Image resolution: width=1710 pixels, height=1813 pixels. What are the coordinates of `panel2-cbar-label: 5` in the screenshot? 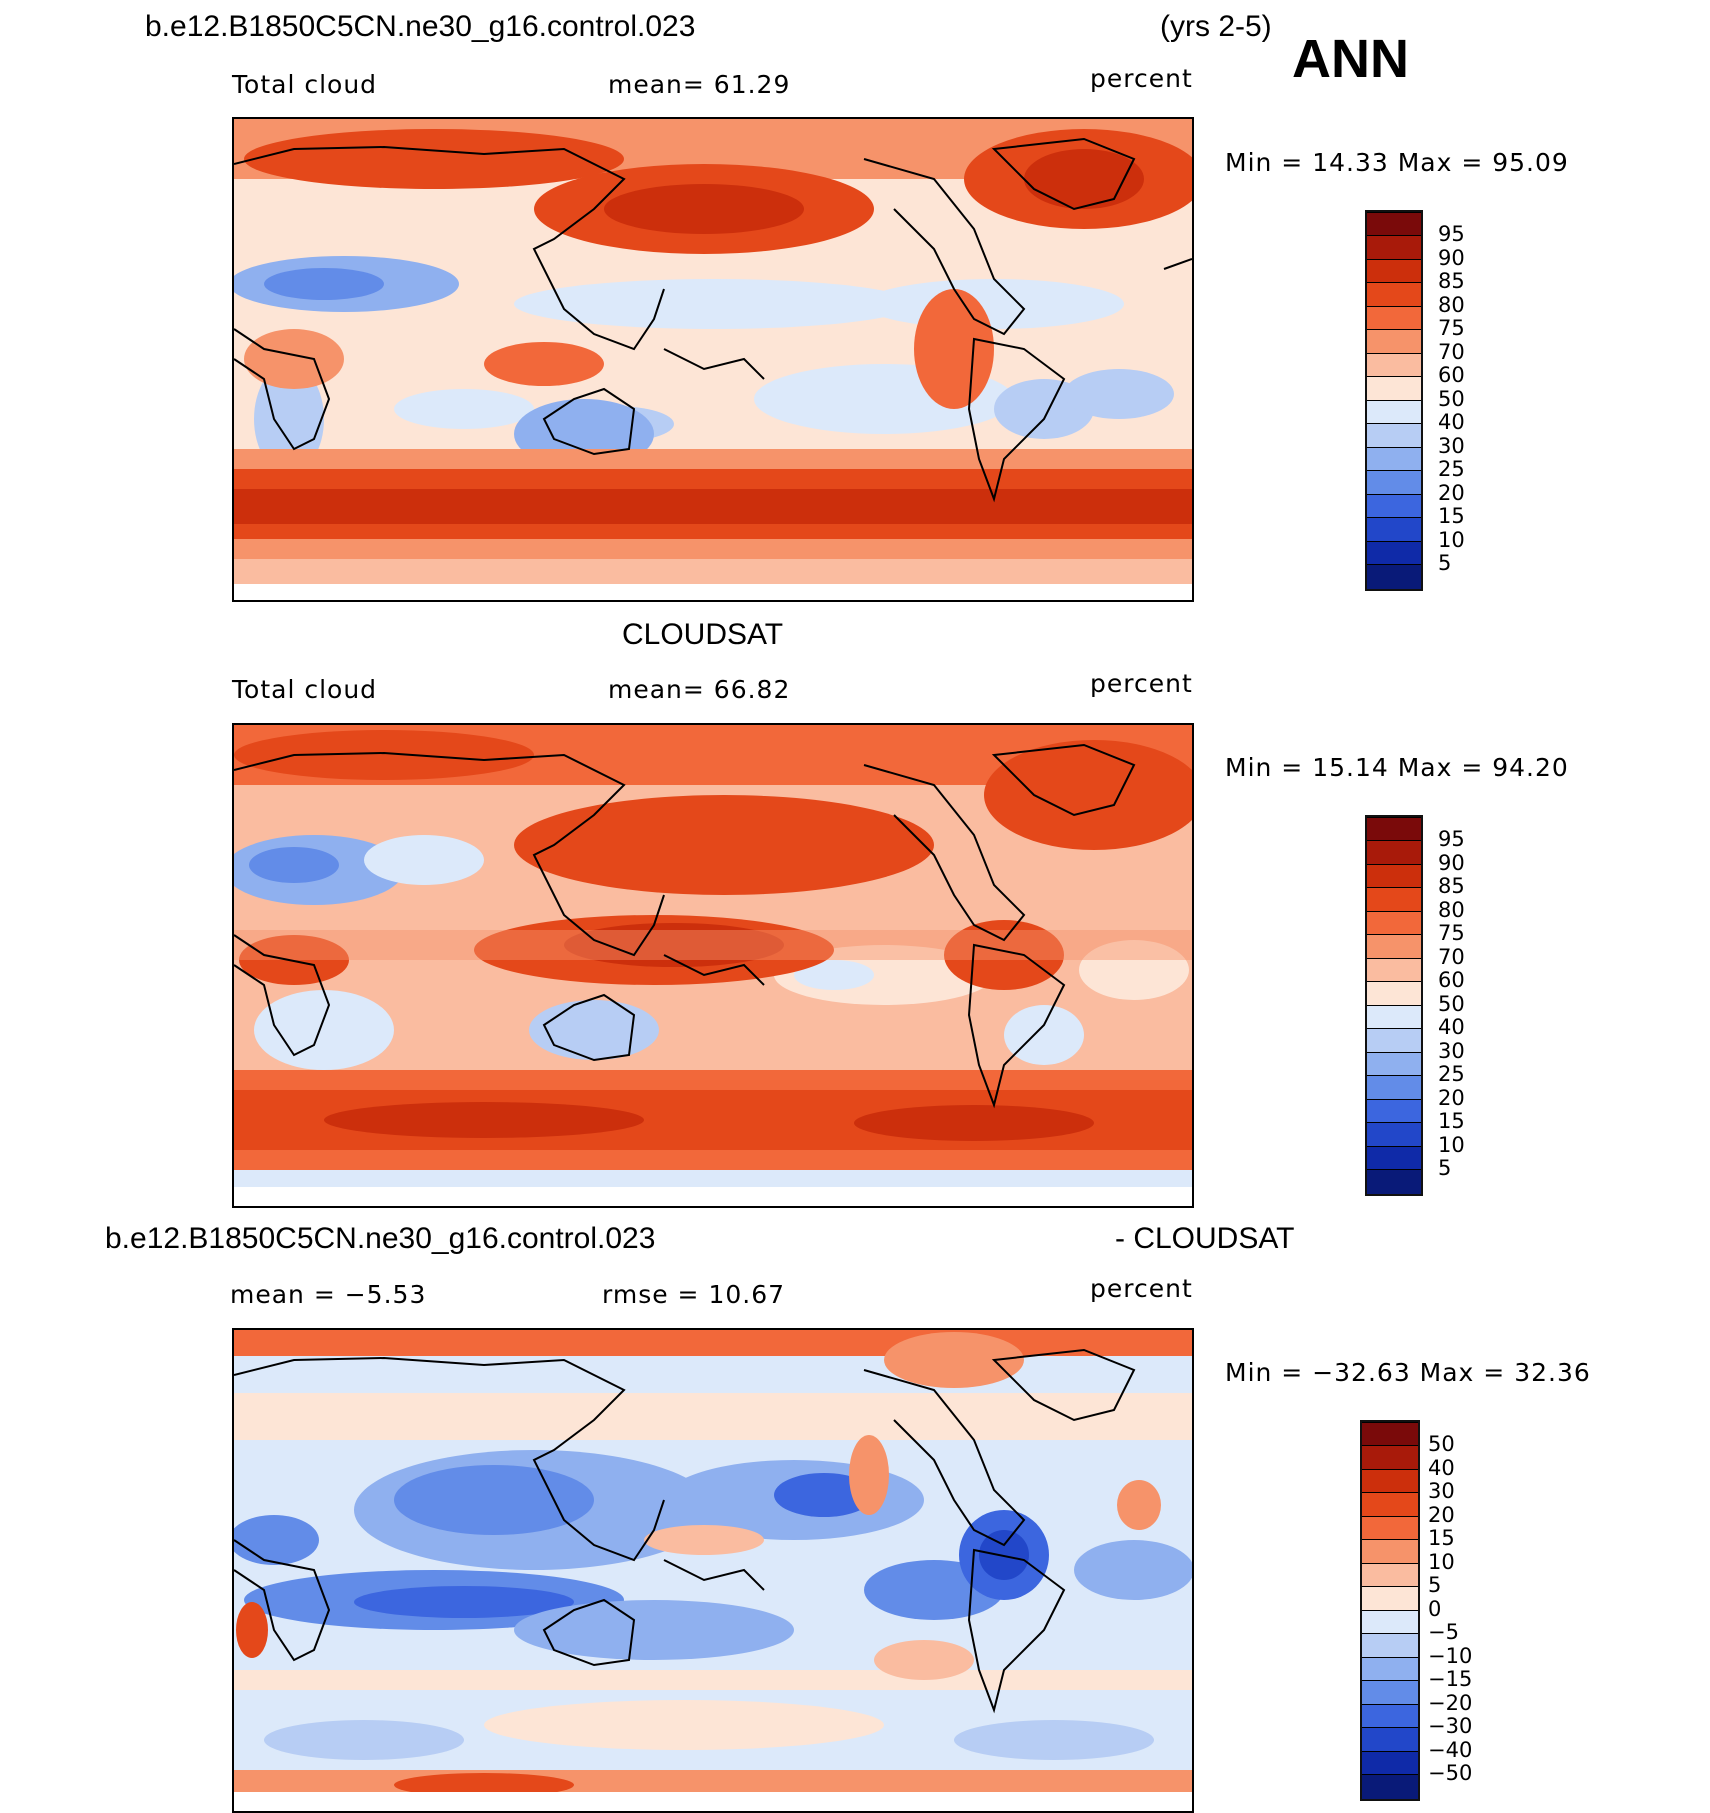 It's located at (1445, 1168).